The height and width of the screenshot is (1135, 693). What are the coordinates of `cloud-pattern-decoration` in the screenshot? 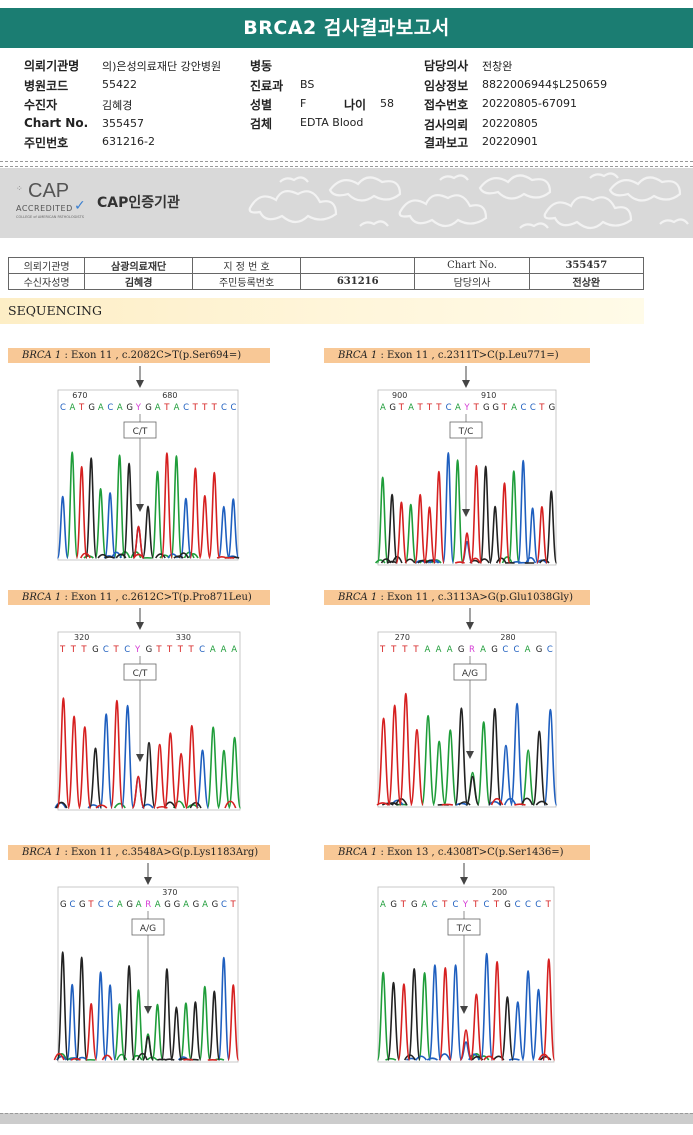 It's located at (468, 201).